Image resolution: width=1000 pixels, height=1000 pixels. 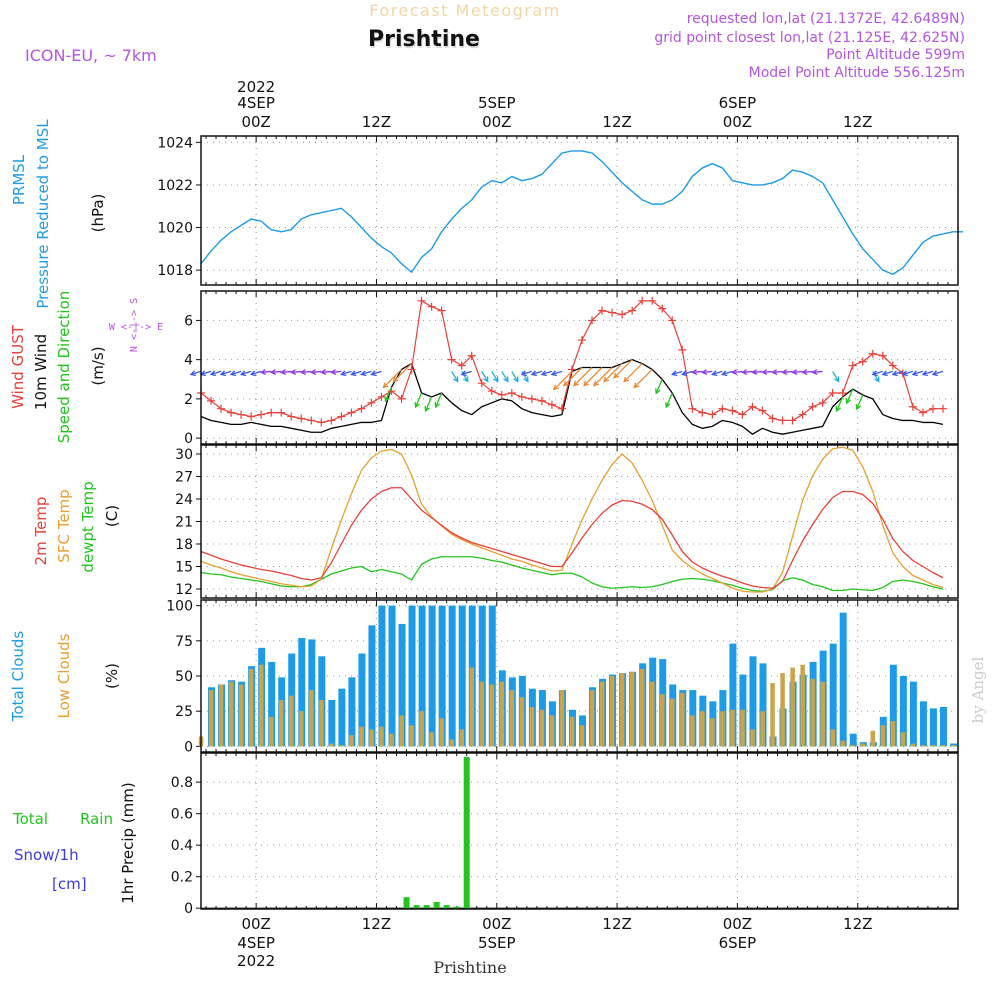 What do you see at coordinates (98, 365) in the screenshot?
I see `wind-unit: (m/s)` at bounding box center [98, 365].